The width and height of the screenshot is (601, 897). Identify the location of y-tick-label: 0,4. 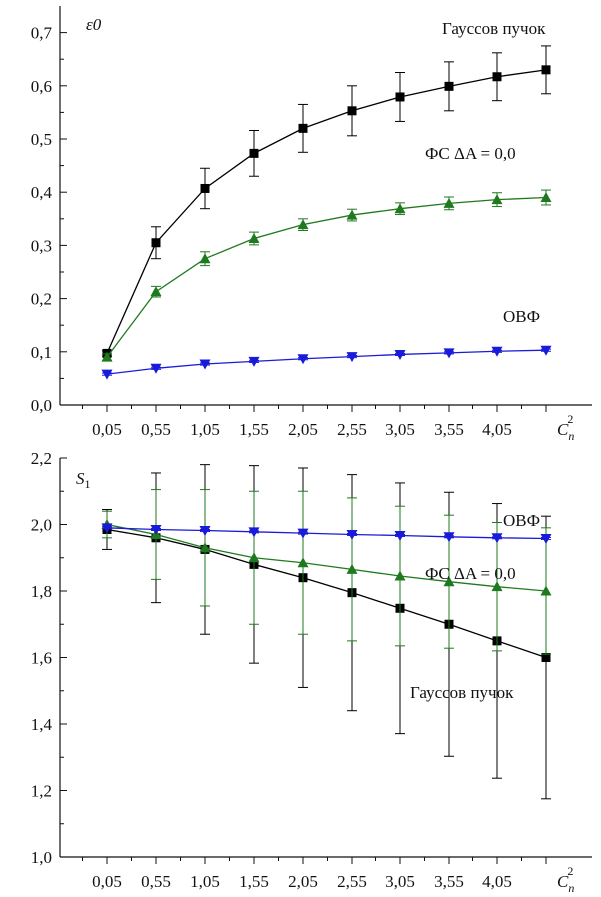
(42, 192).